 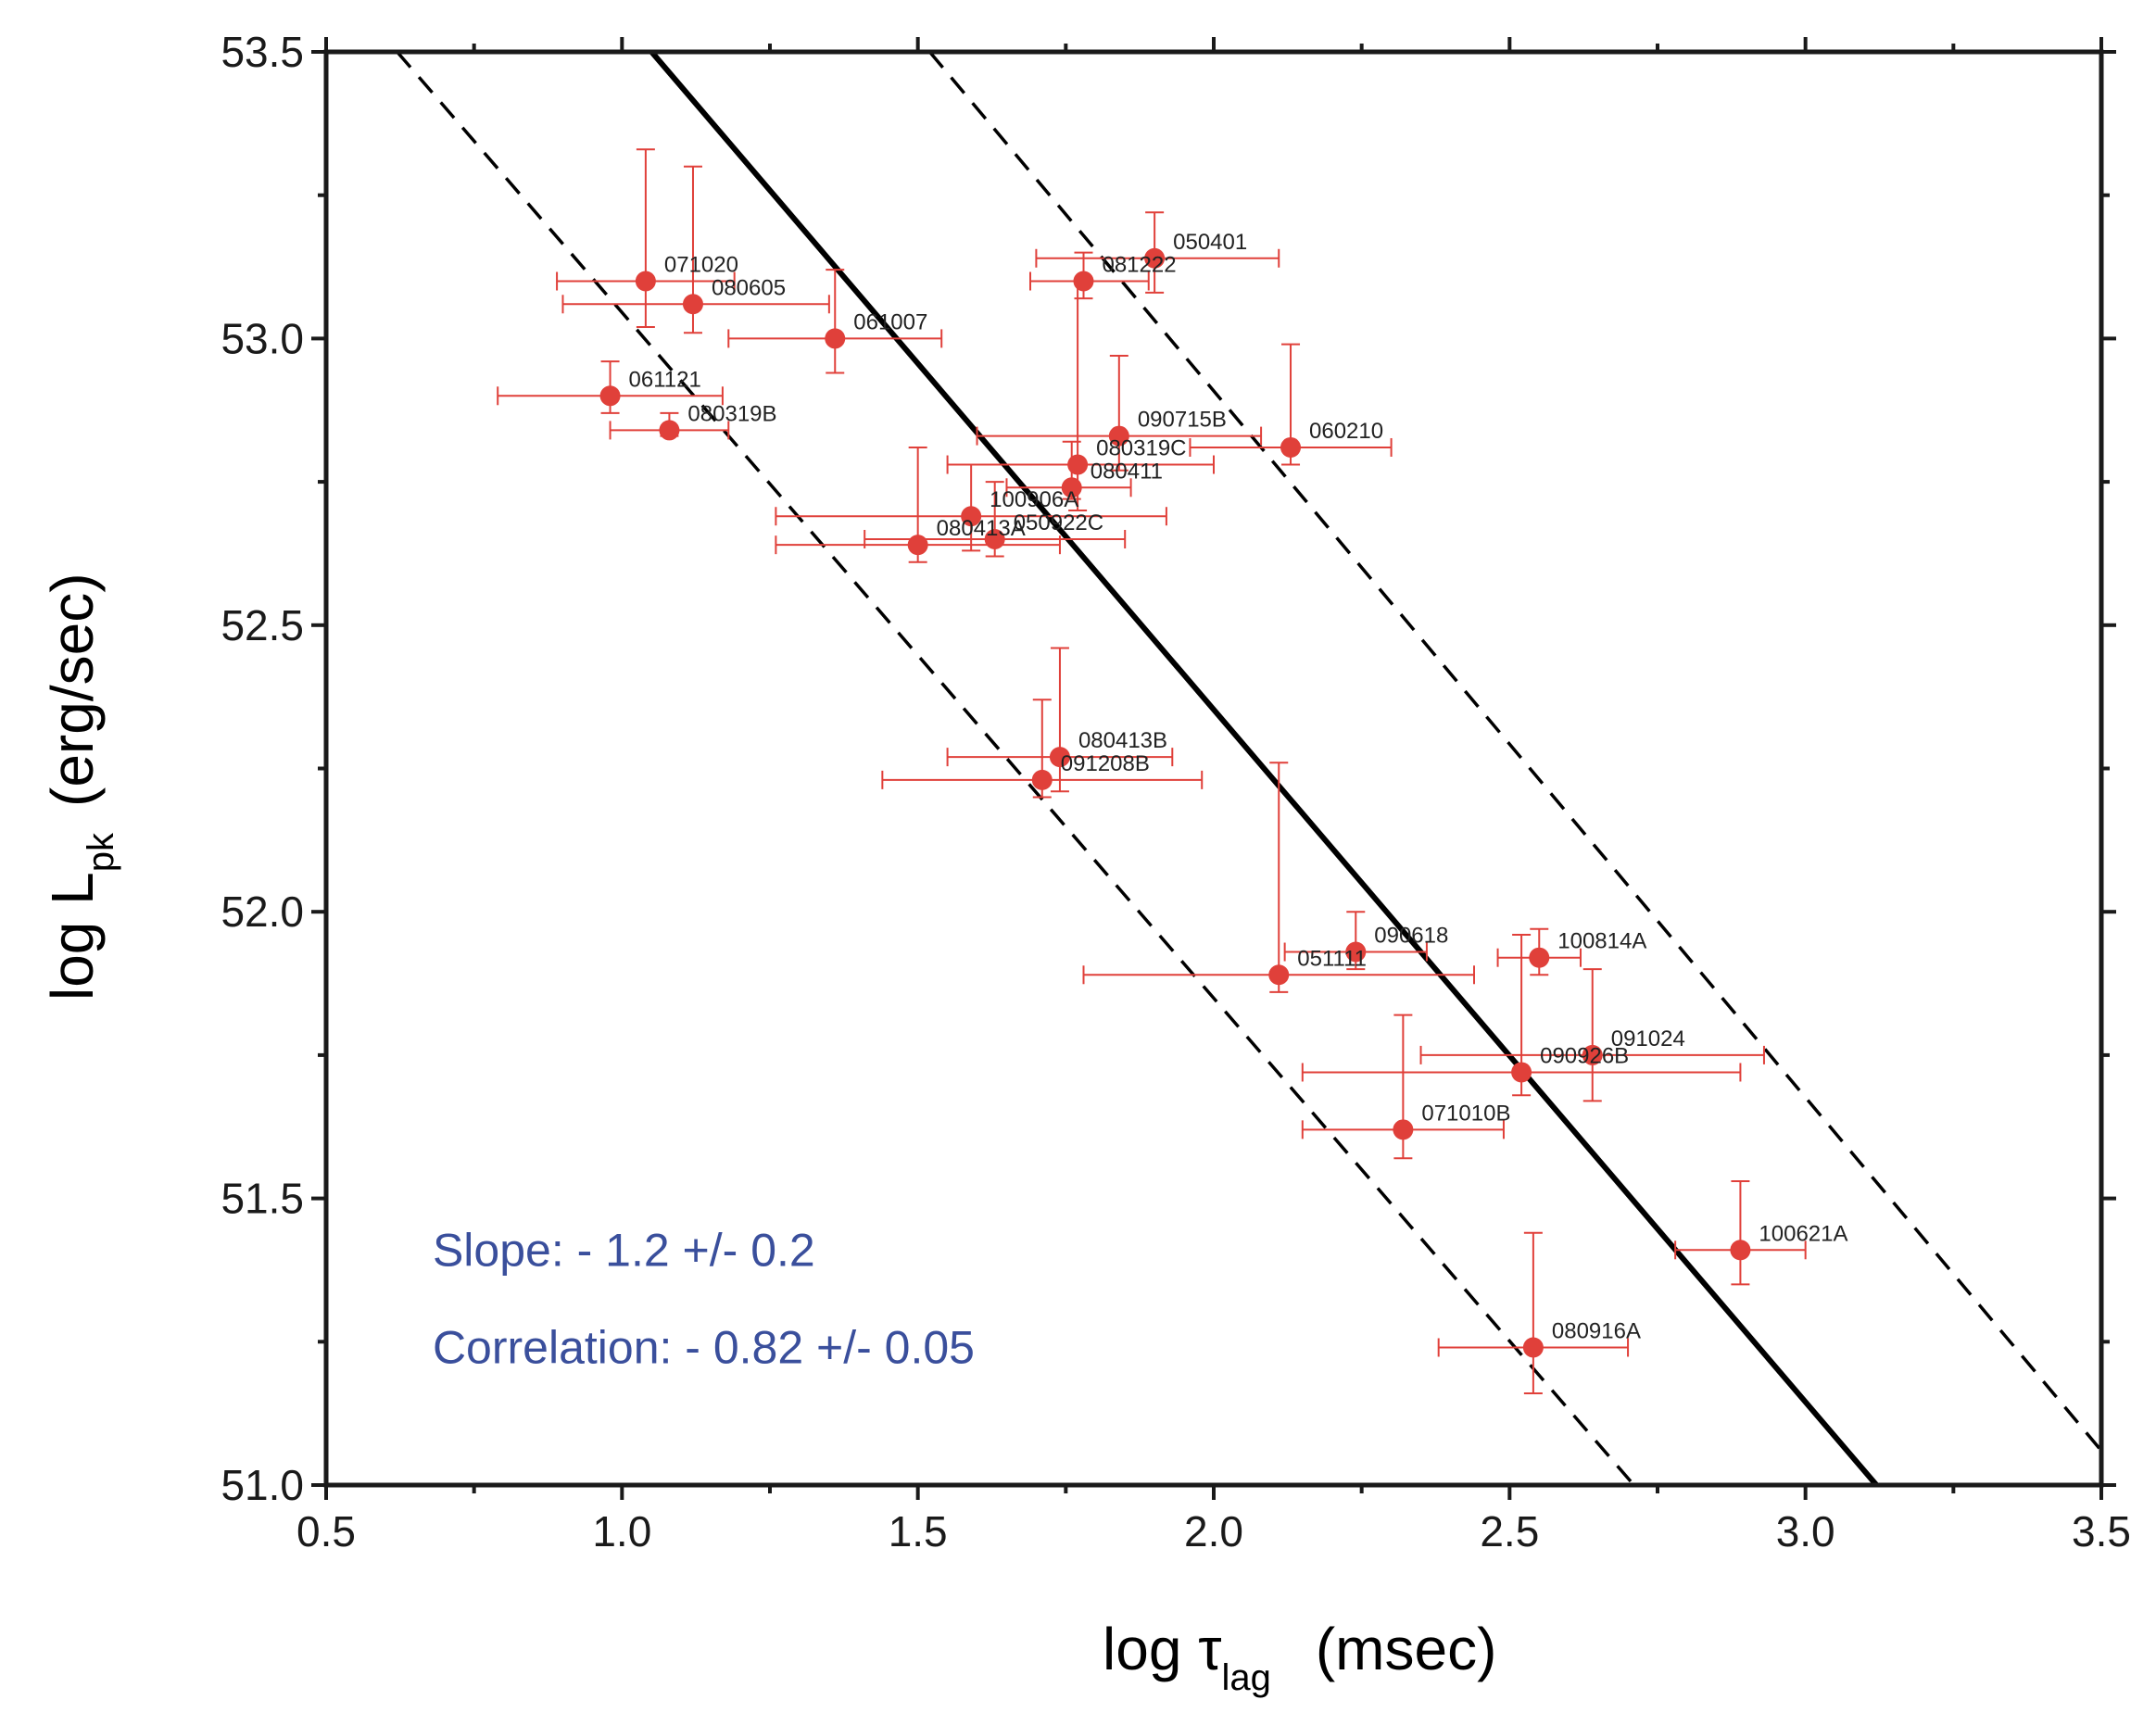 What do you see at coordinates (665, 379) in the screenshot?
I see `point-label-061121: 061121` at bounding box center [665, 379].